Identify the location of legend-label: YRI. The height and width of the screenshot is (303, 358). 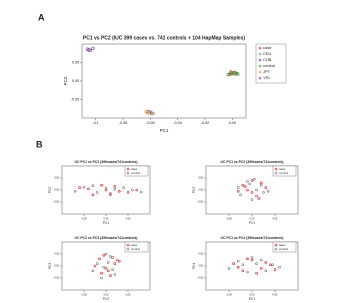
(266, 77).